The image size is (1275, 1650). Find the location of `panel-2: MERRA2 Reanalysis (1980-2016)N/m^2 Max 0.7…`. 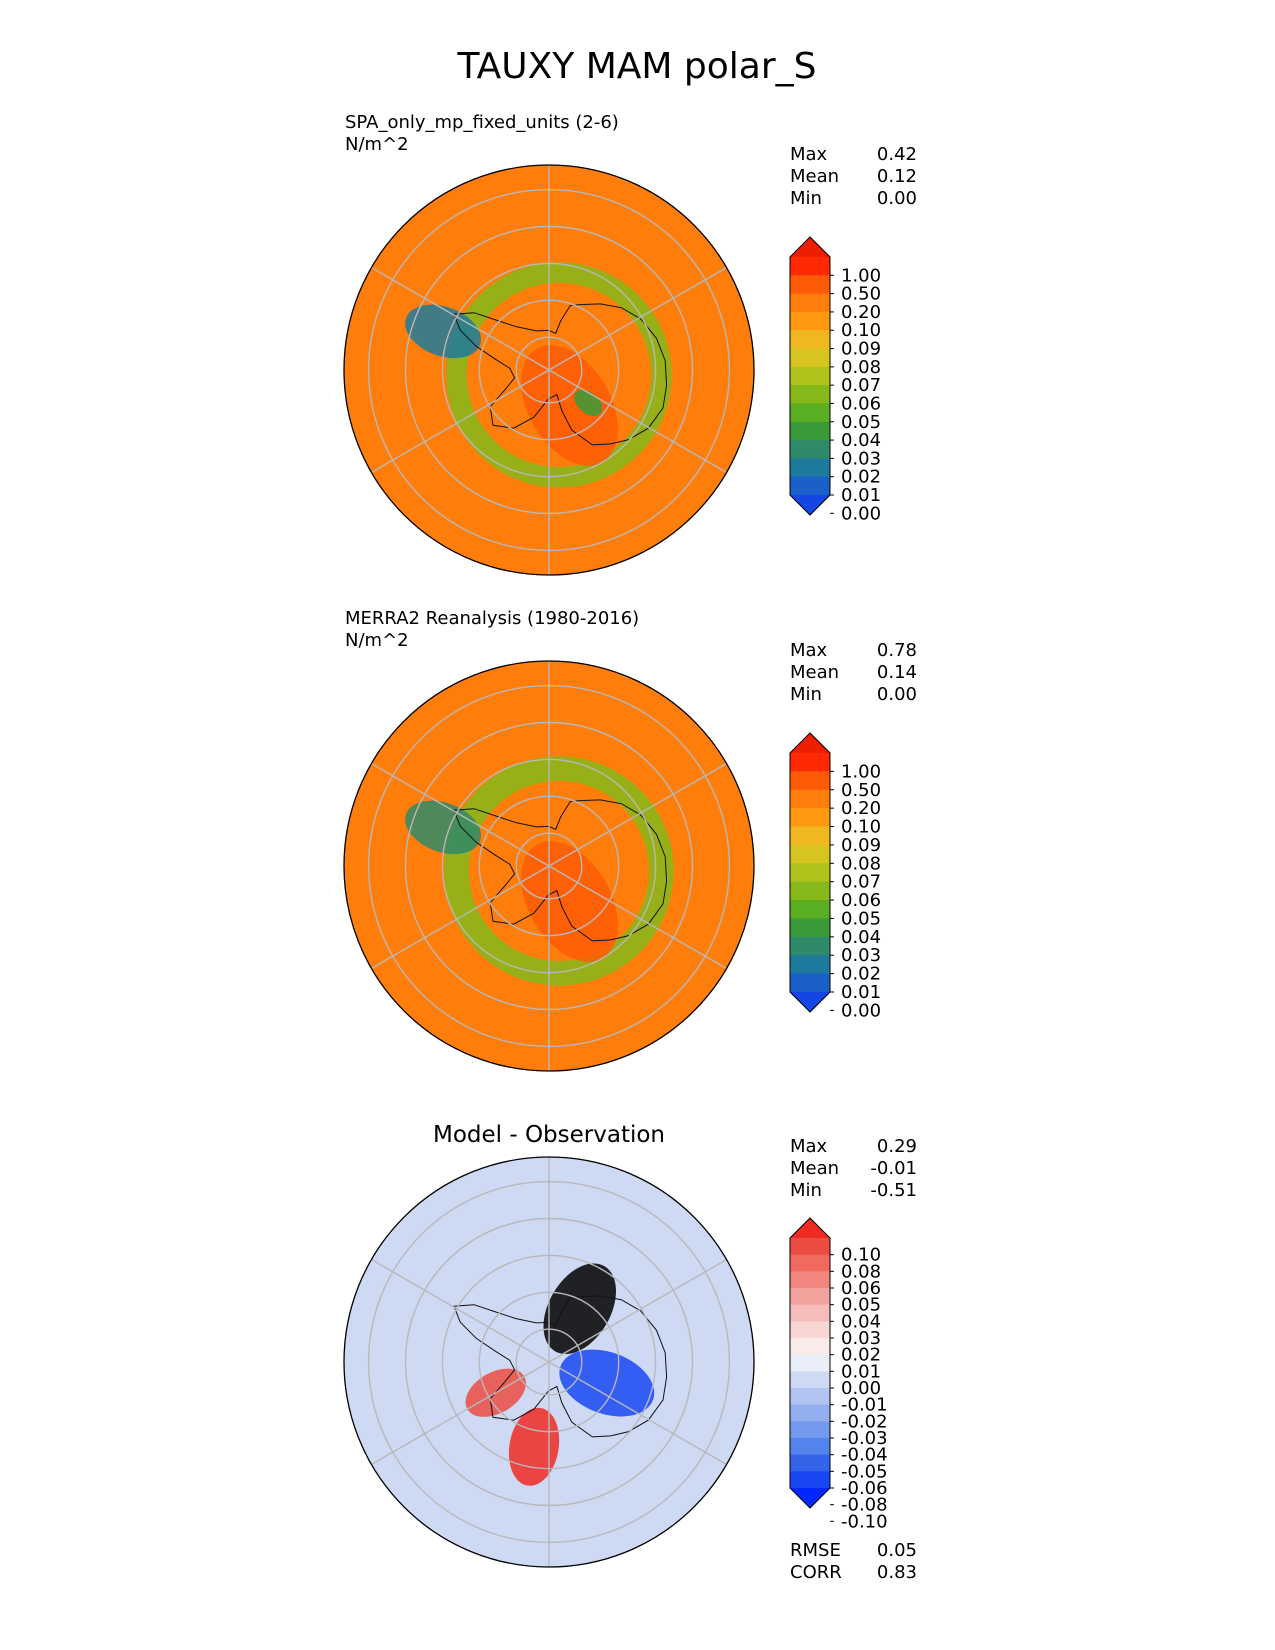

panel-2: MERRA2 Reanalysis (1980-2016)N/m^2 Max 0.7… is located at coordinates (630, 840).